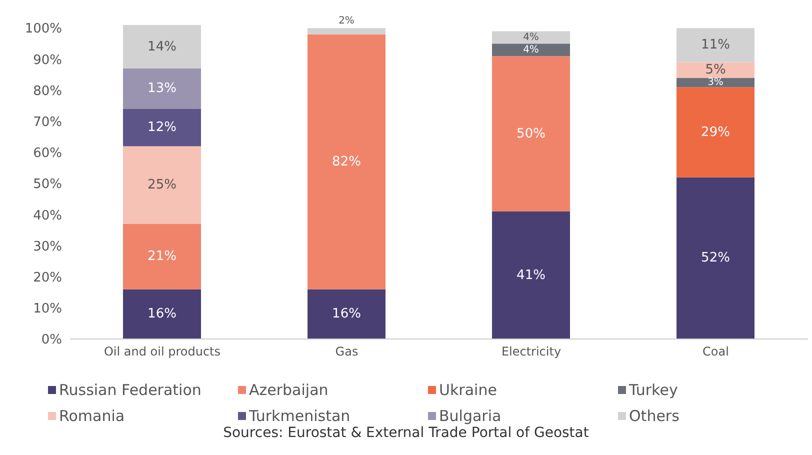 This screenshot has height=455, width=812. Describe the element at coordinates (653, 390) in the screenshot. I see `legend-label: Turkey` at that location.